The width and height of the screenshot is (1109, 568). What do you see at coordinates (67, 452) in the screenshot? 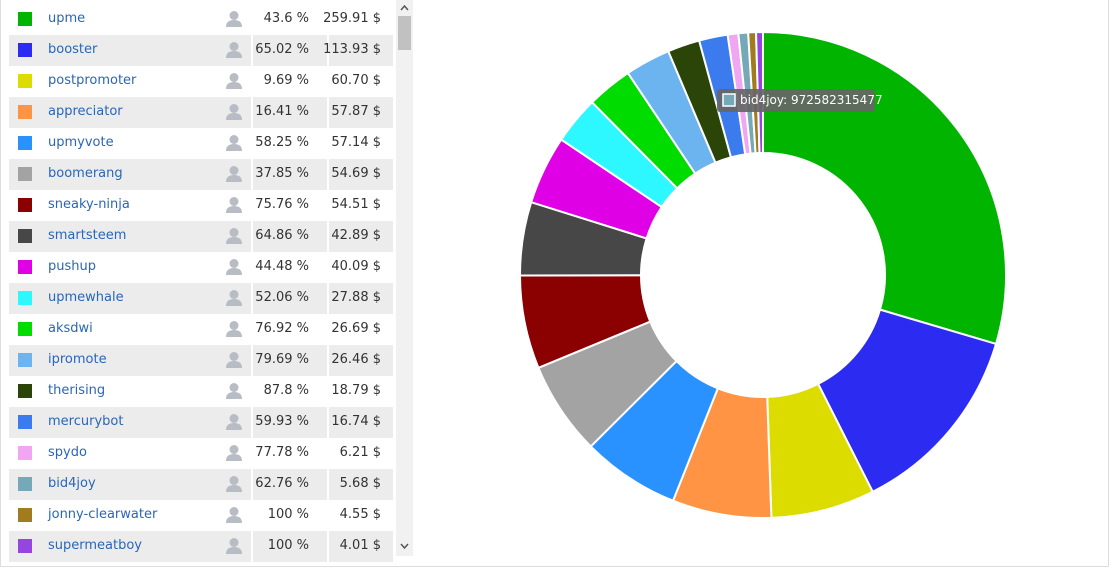
I see `account-link: spydo` at bounding box center [67, 452].